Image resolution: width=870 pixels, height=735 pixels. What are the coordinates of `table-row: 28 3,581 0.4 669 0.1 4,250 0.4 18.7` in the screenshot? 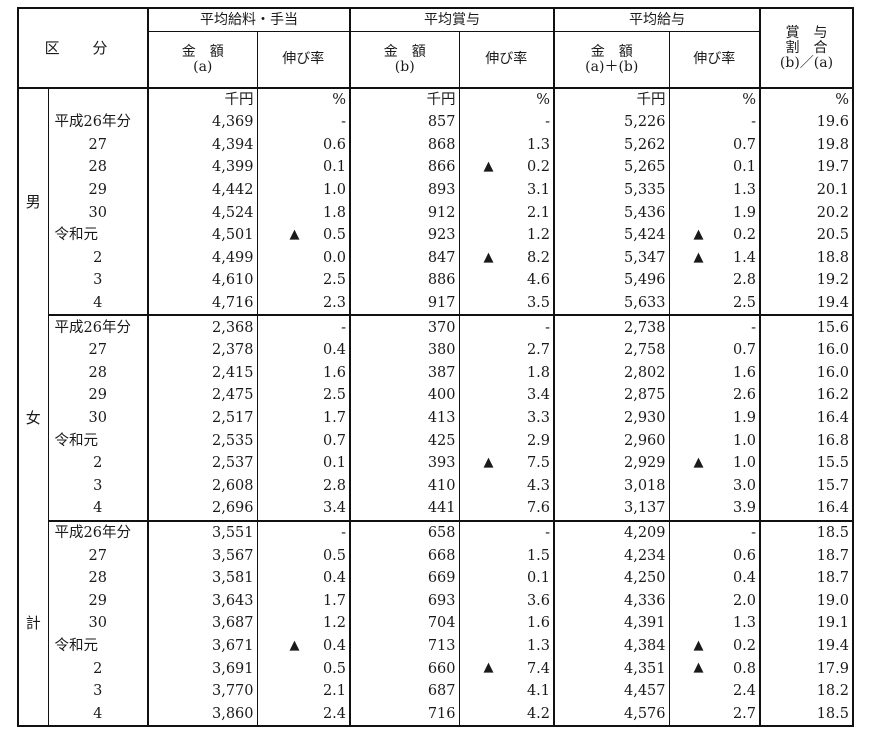 It's located at (435, 578).